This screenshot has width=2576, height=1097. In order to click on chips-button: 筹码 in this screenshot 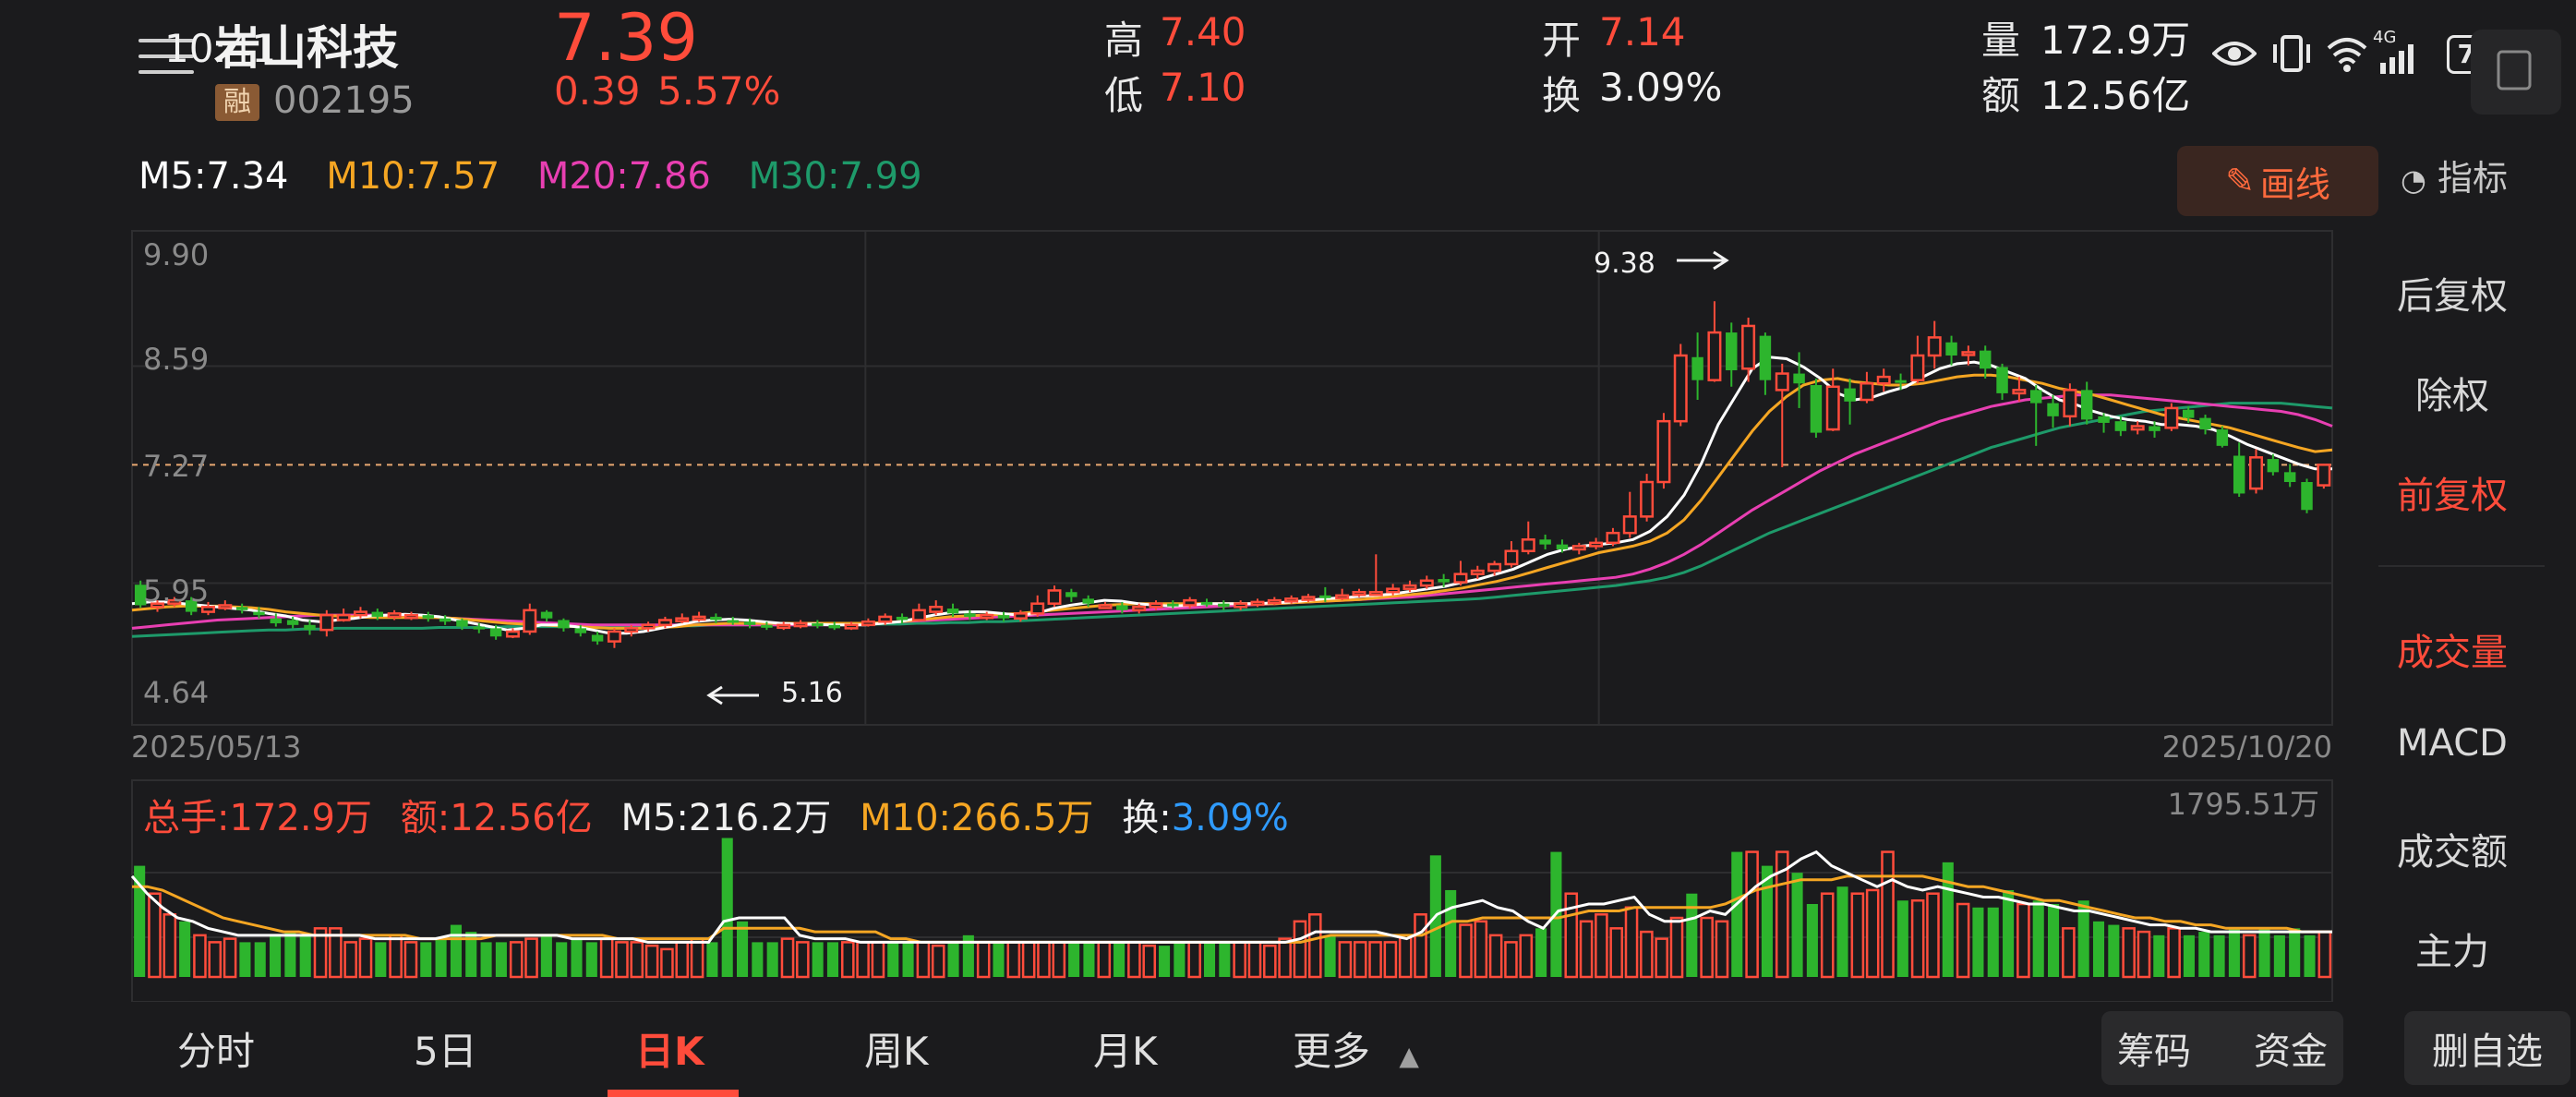, I will do `click(2154, 1052)`.